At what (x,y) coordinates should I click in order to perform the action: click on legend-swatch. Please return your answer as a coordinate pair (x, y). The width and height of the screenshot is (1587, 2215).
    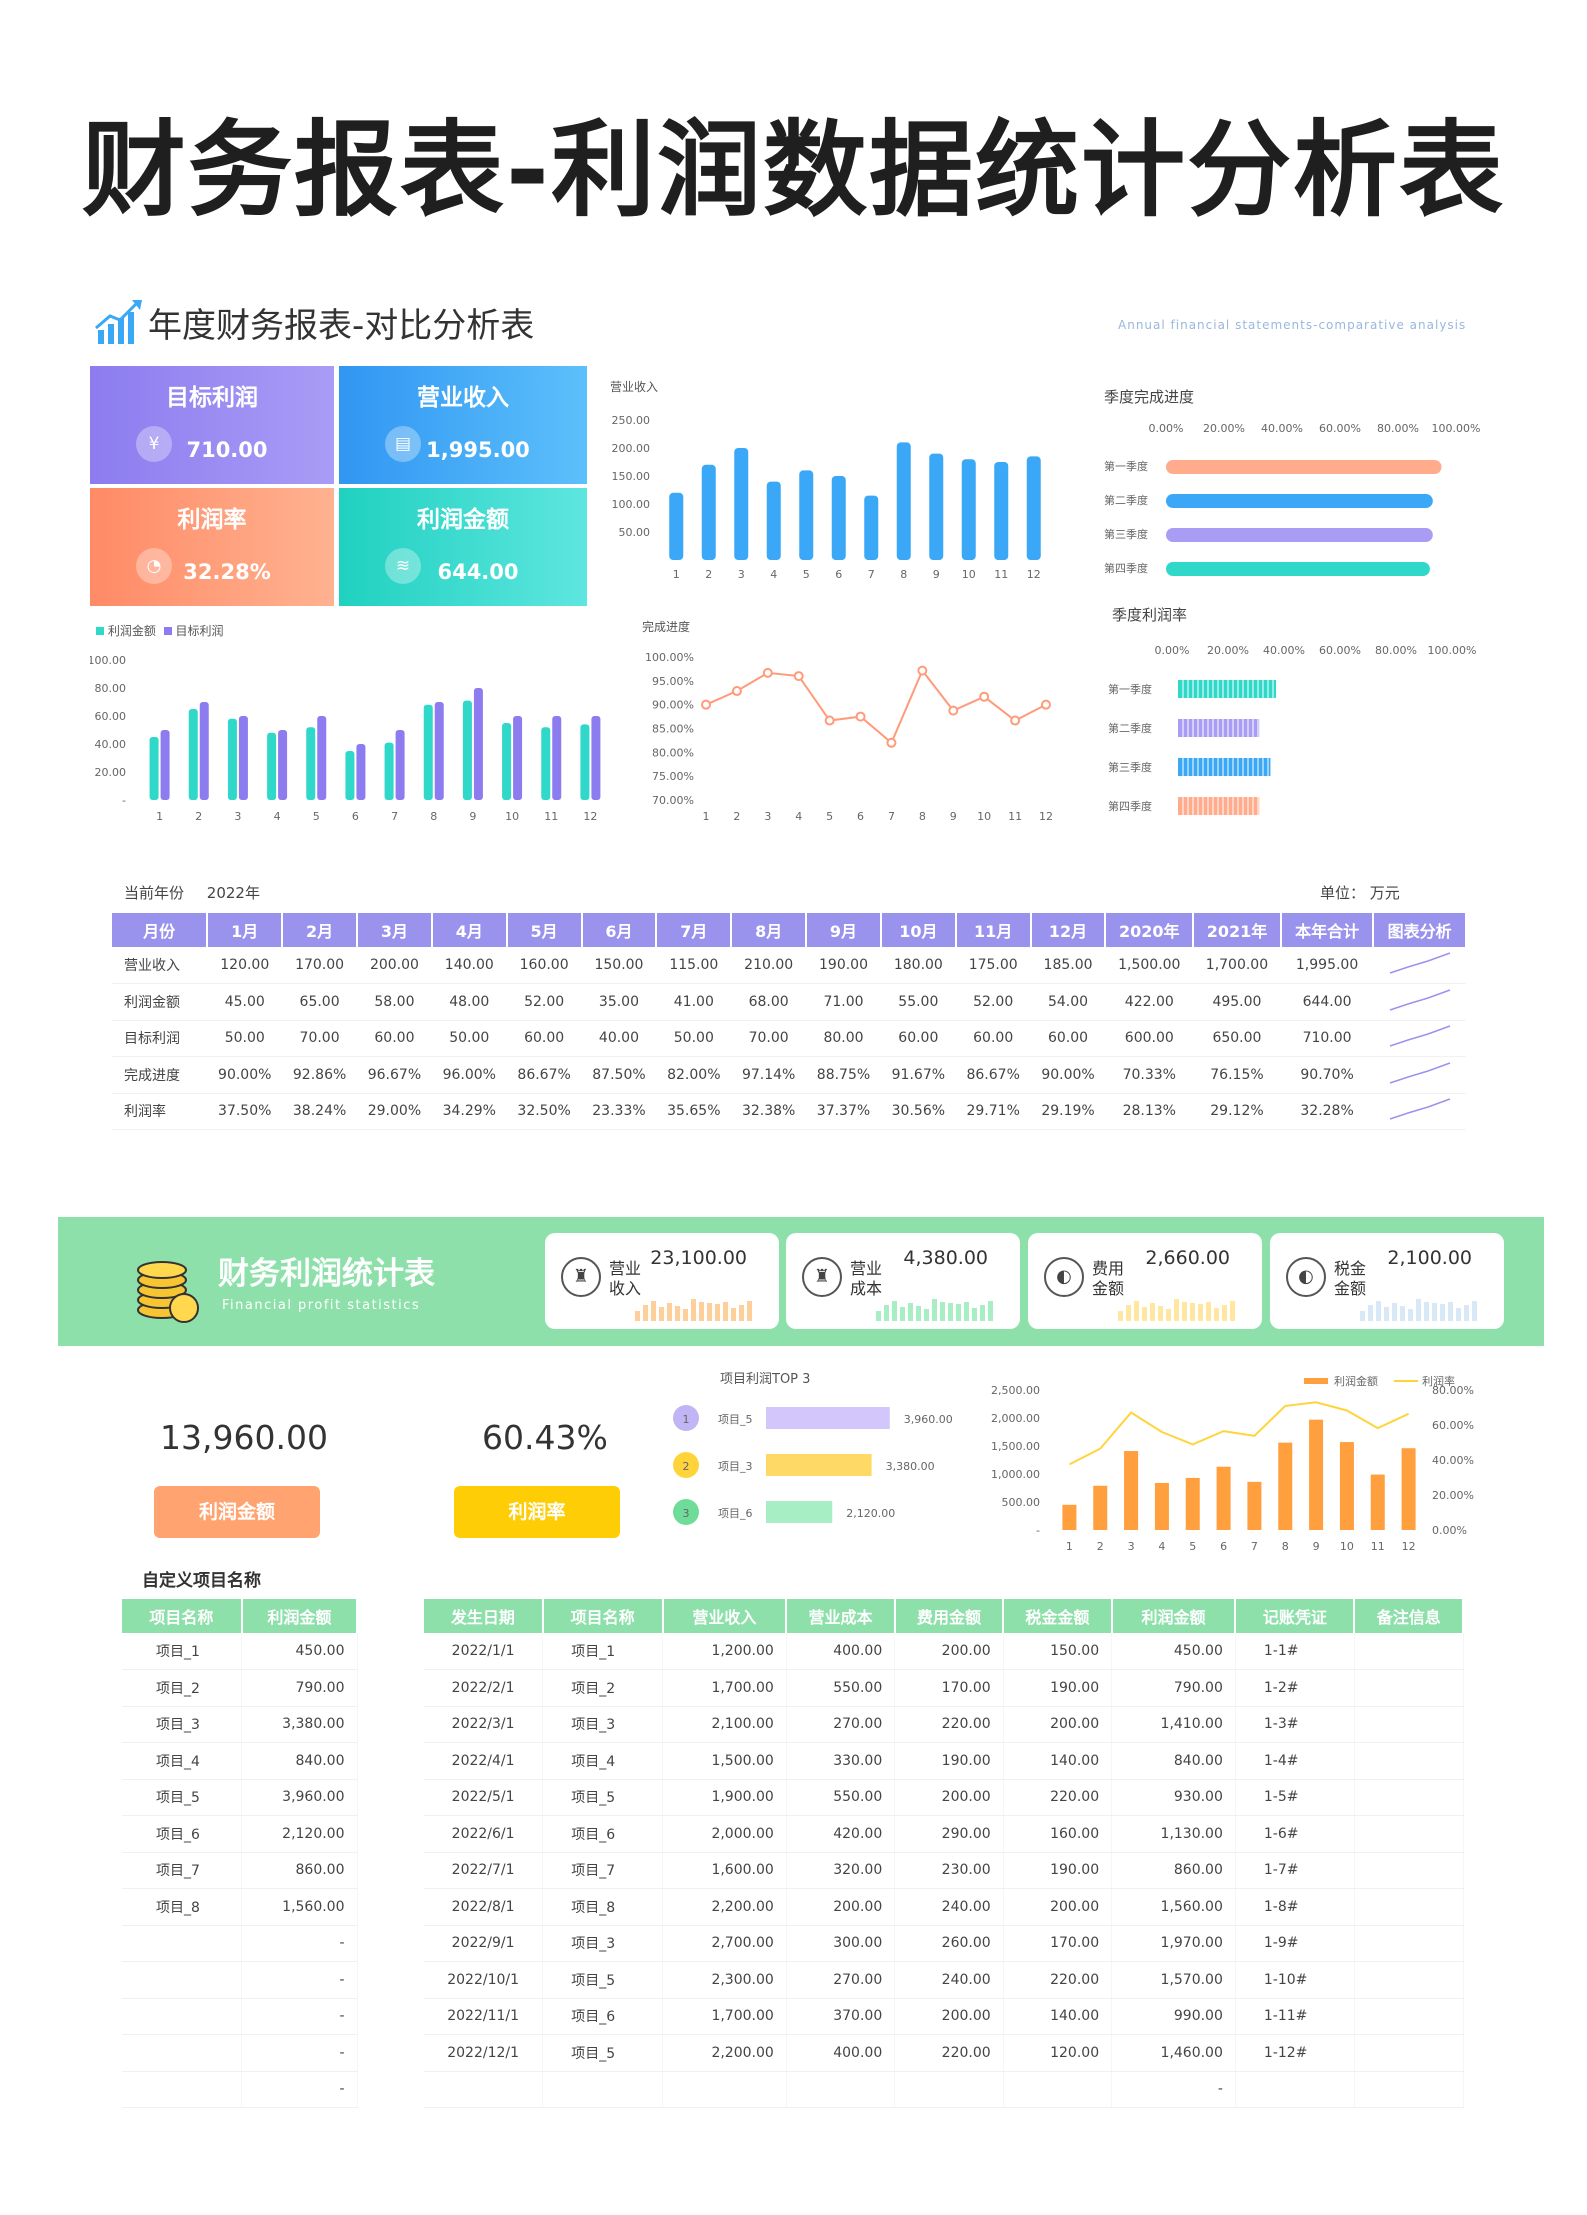
    Looking at the image, I should click on (1316, 1381).